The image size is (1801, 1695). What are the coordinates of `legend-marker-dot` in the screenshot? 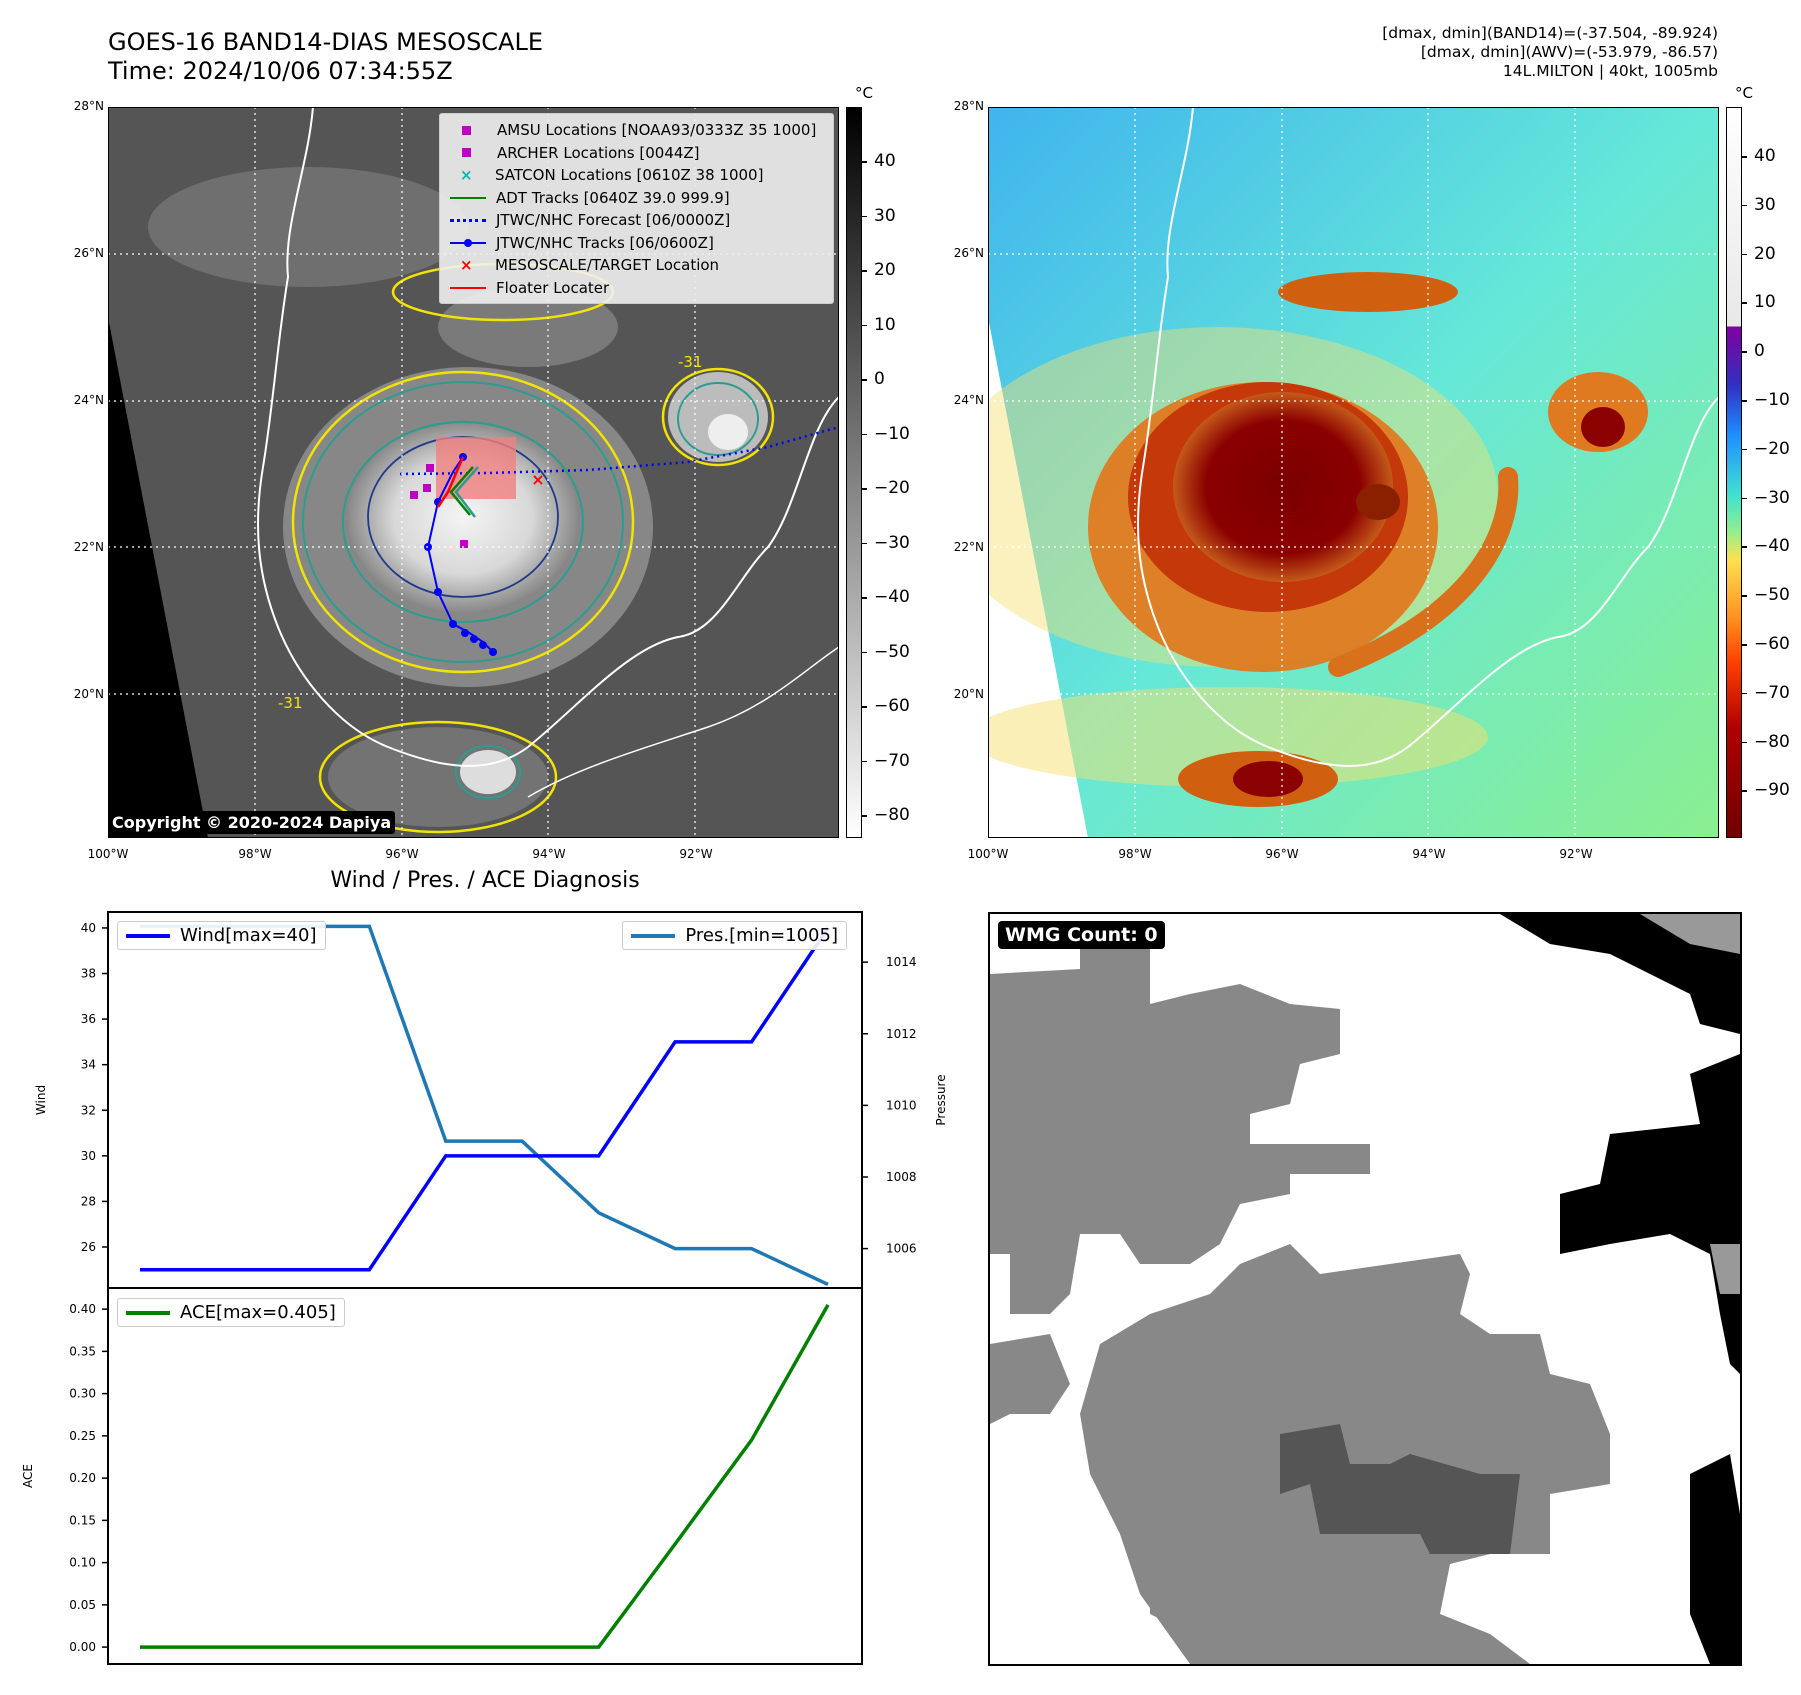 It's located at (468, 242).